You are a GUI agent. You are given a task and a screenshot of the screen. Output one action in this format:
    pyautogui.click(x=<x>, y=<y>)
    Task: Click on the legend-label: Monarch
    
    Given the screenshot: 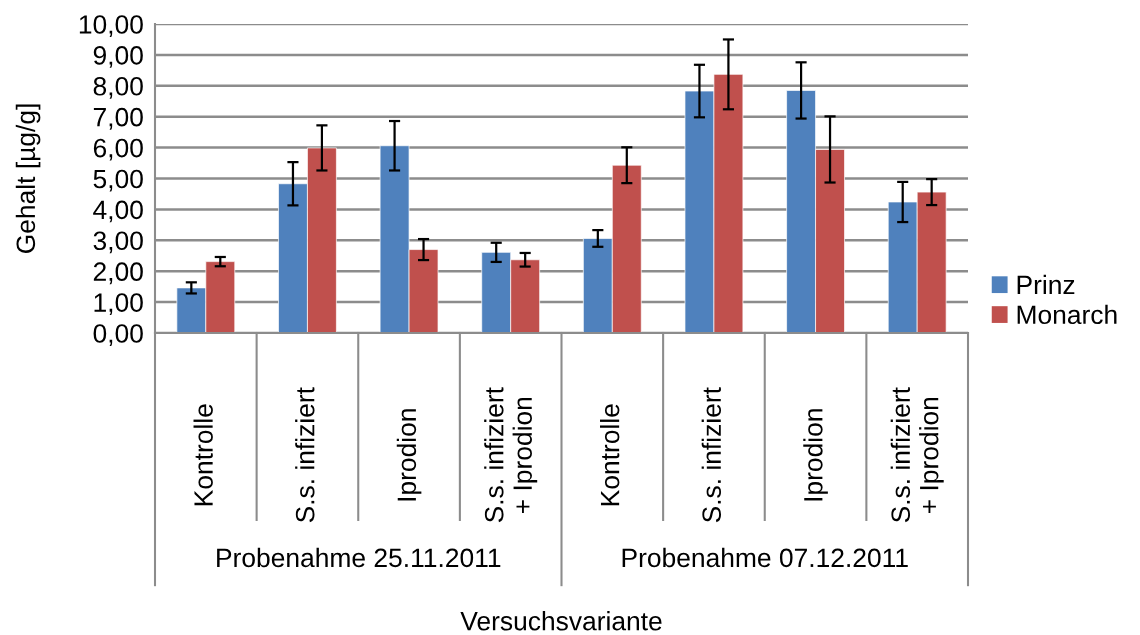 What is the action you would take?
    pyautogui.click(x=1067, y=314)
    